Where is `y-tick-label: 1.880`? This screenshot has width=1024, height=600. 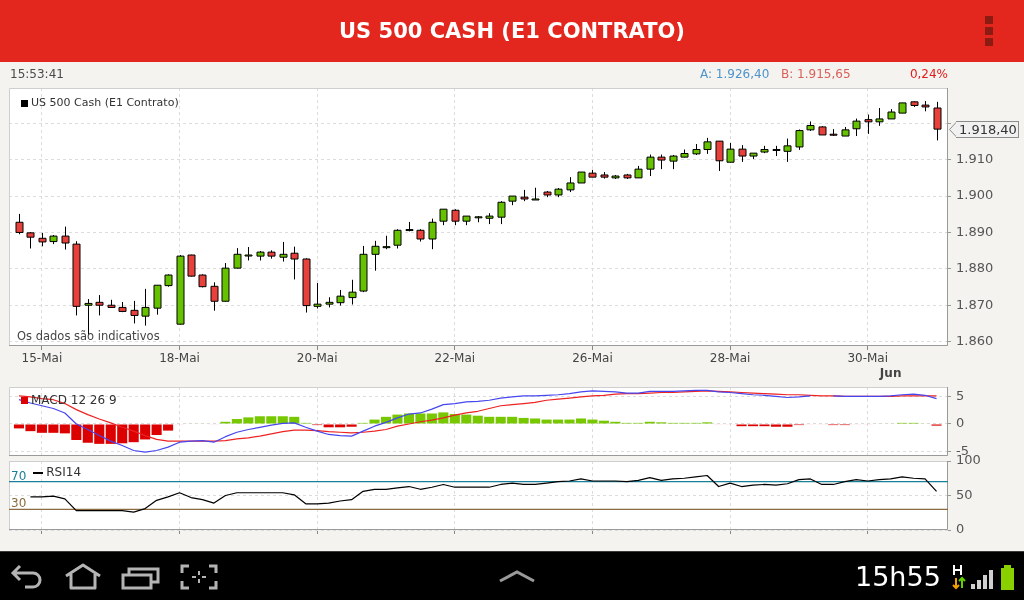
y-tick-label: 1.880 is located at coordinates (975, 268).